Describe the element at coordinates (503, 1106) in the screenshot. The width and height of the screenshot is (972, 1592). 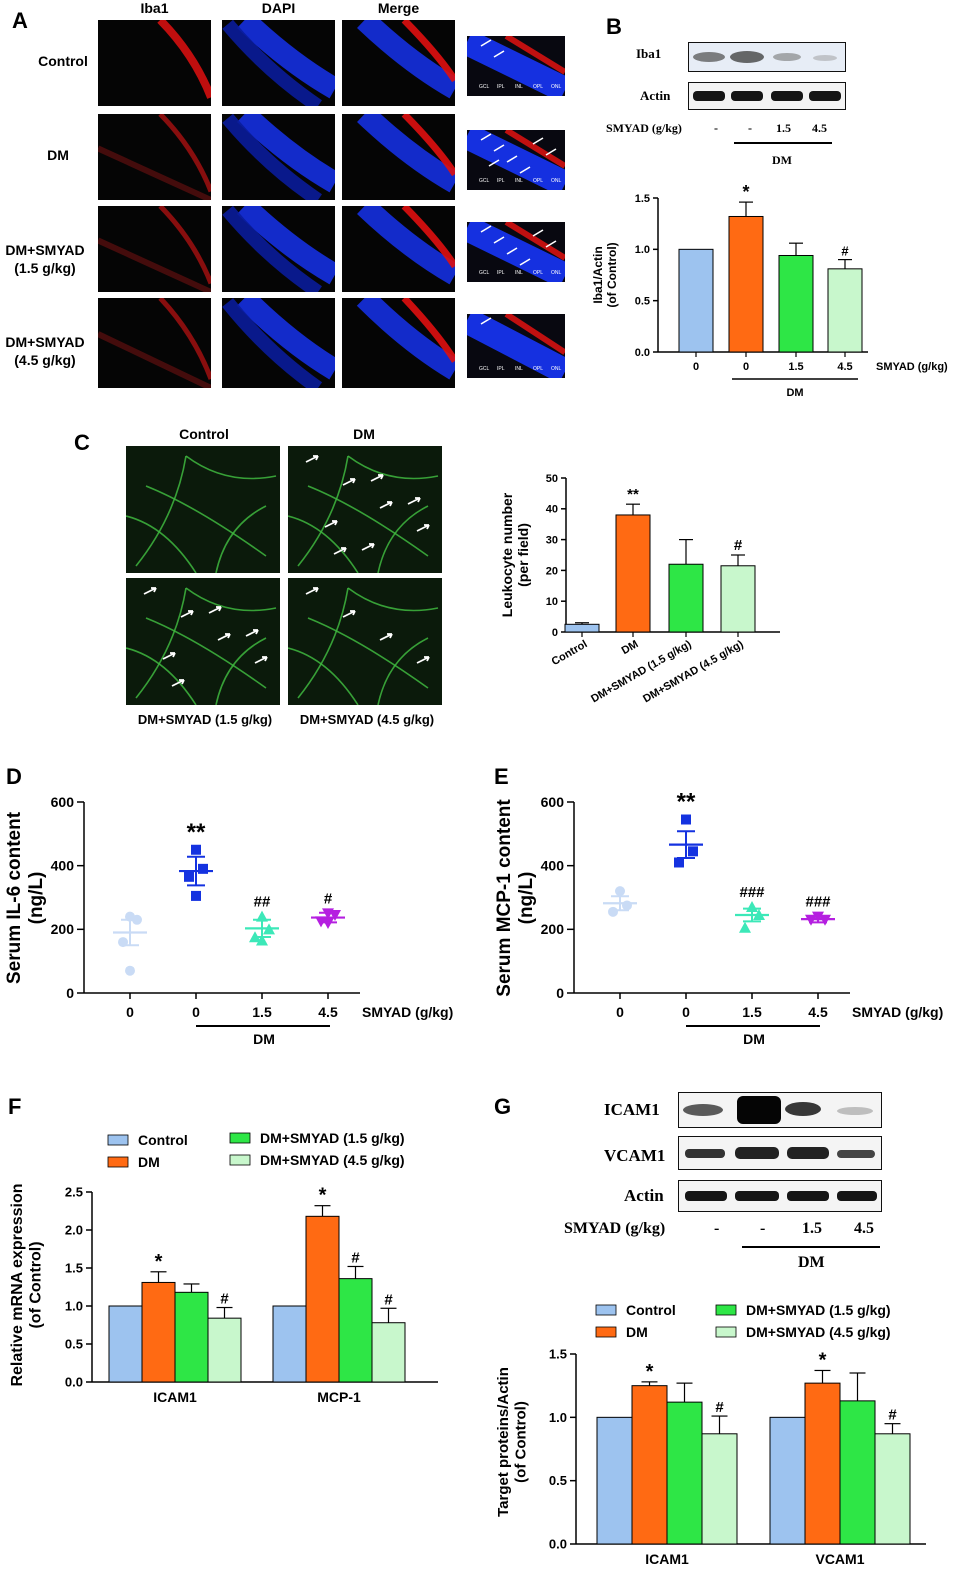
I see `panel-label-g: G` at that location.